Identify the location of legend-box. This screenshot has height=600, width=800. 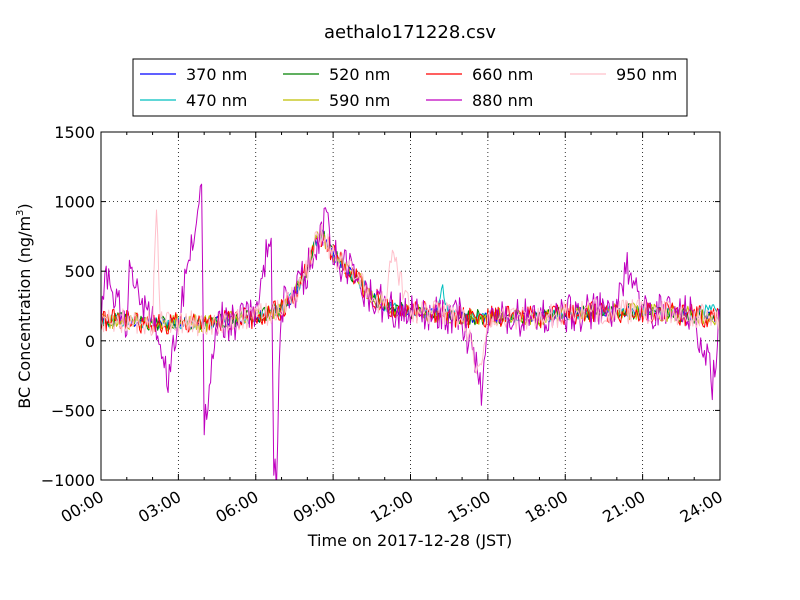
(410, 87).